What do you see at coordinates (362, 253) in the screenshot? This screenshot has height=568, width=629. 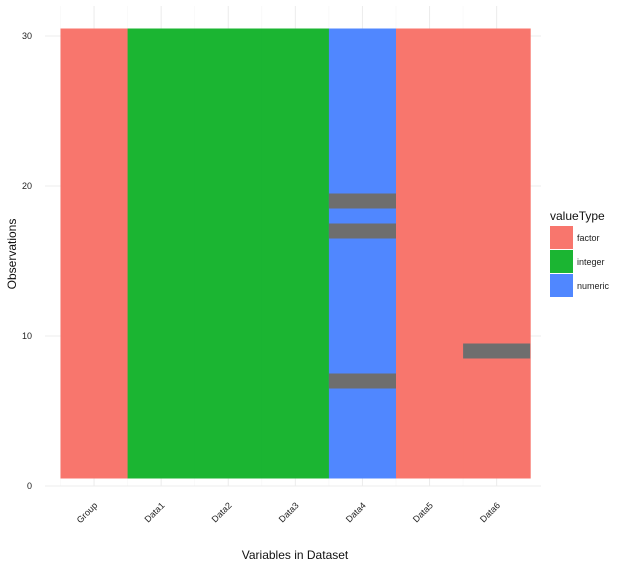 I see `column-data4` at bounding box center [362, 253].